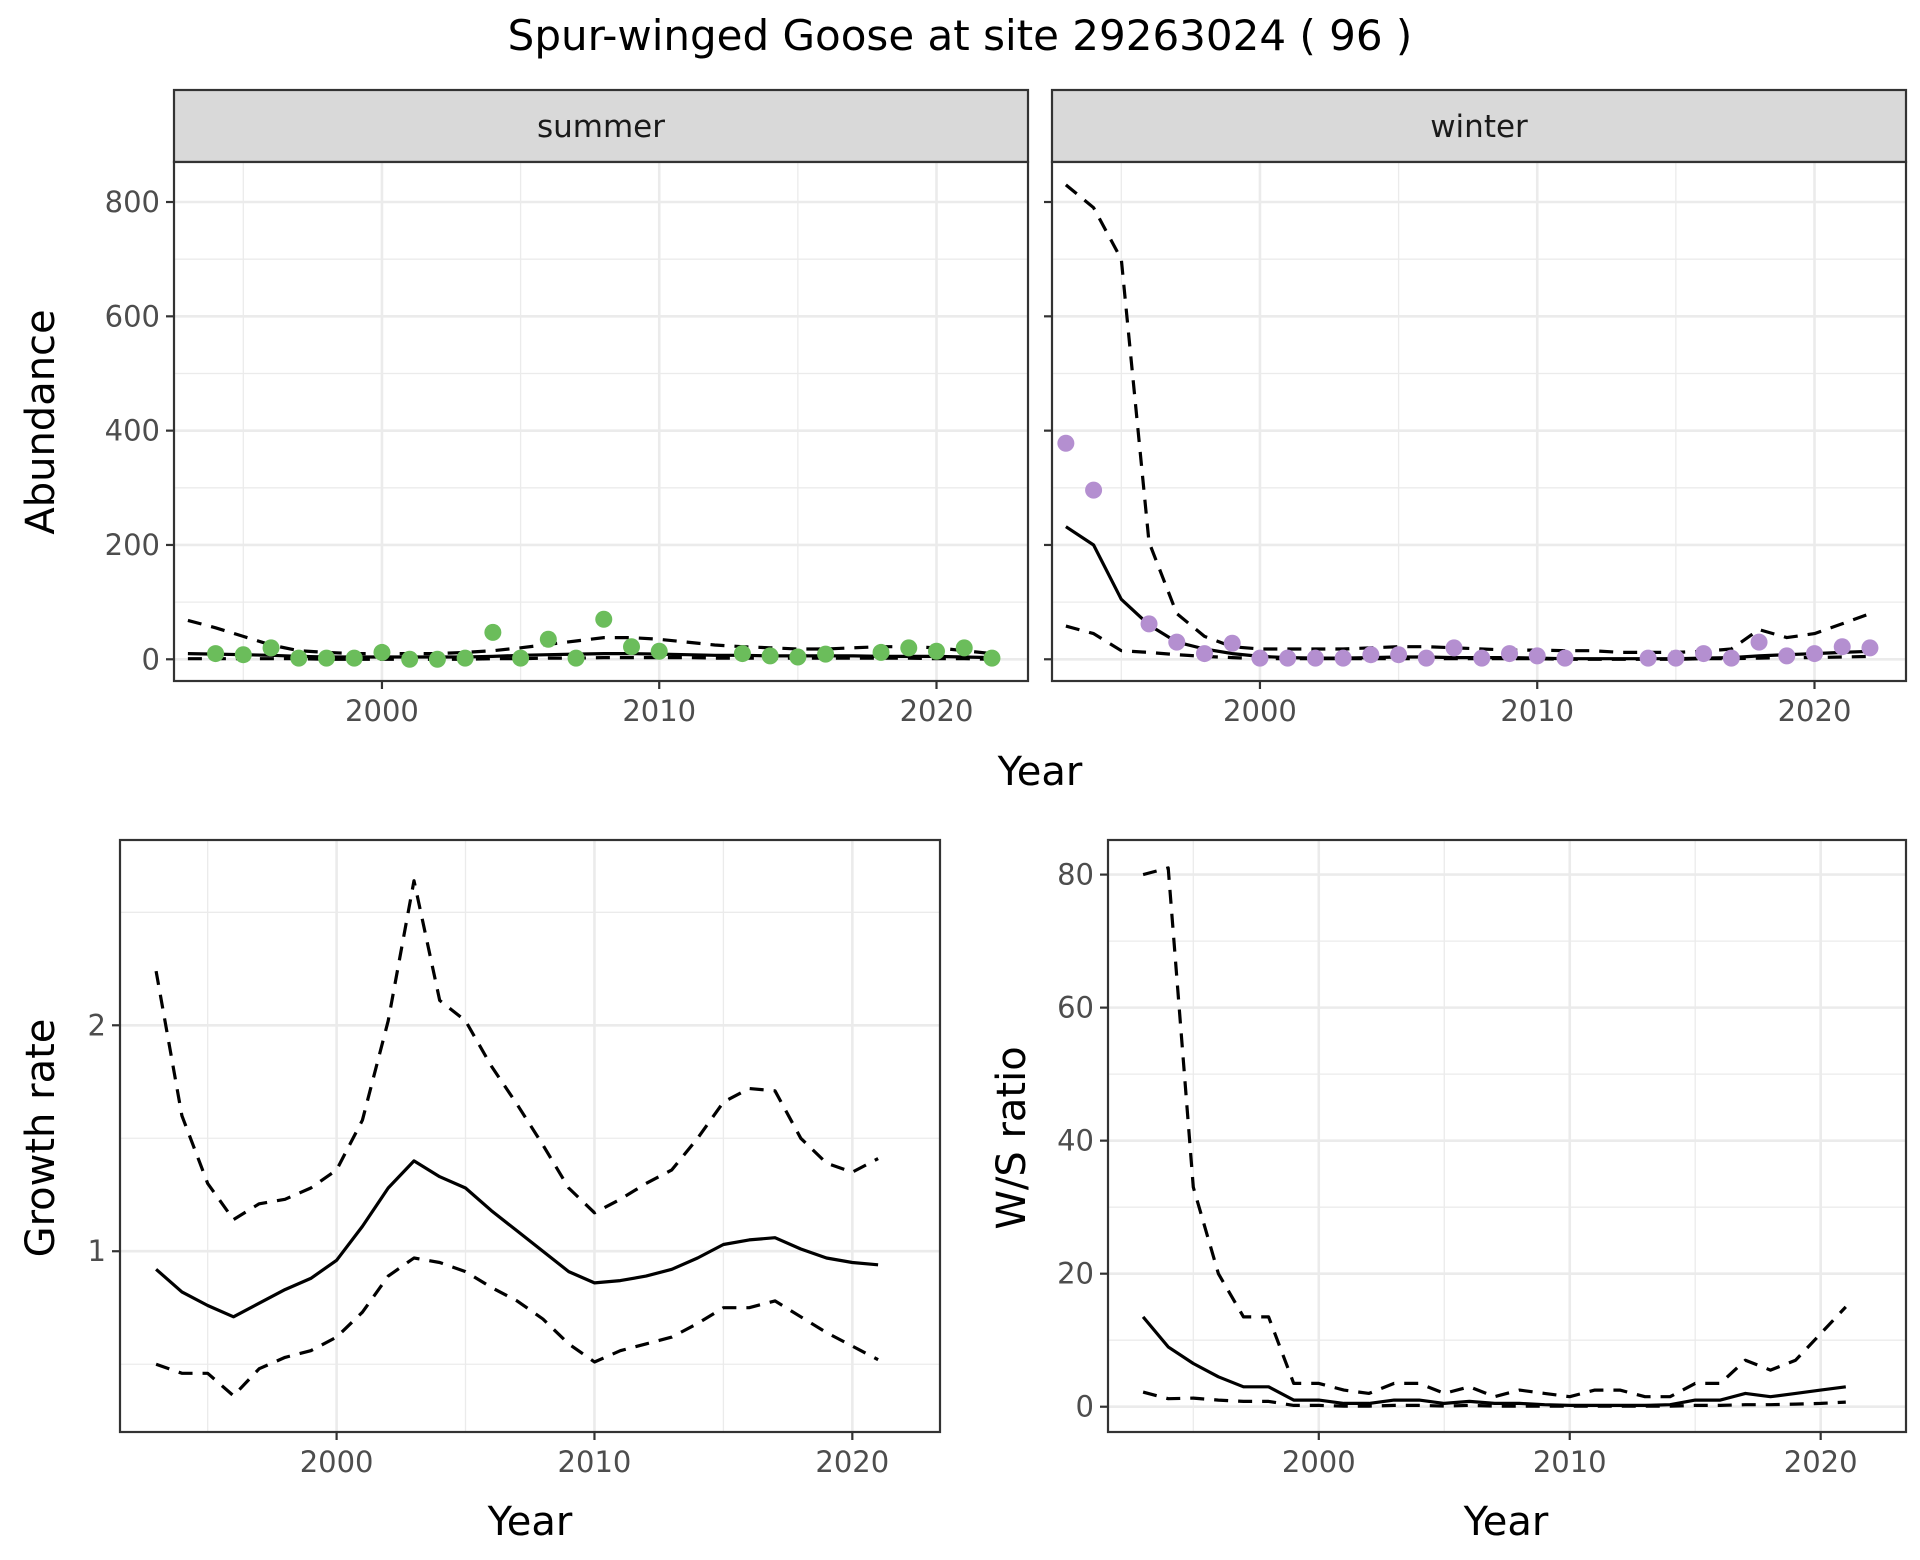  I want to click on y-tick-label: 80, so click(1075, 875).